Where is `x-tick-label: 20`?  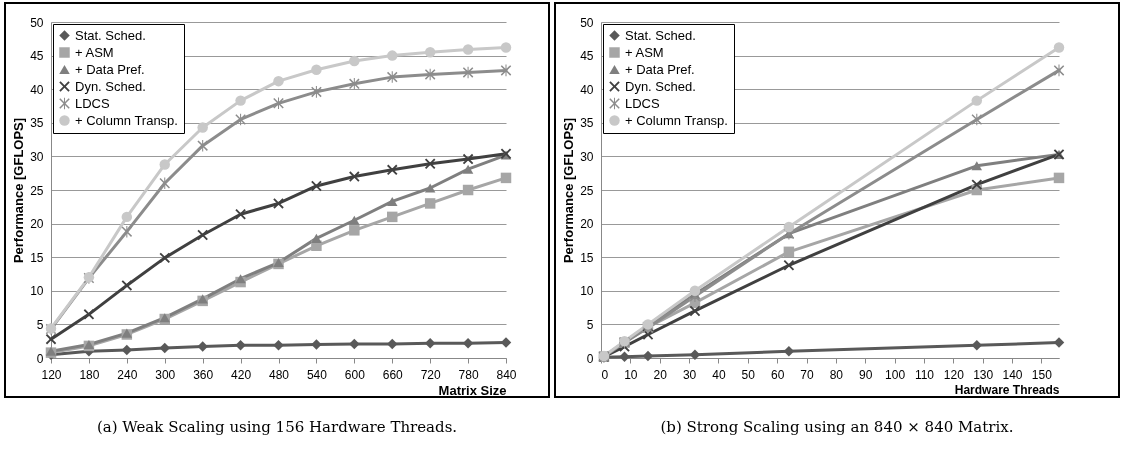 x-tick-label: 20 is located at coordinates (660, 374).